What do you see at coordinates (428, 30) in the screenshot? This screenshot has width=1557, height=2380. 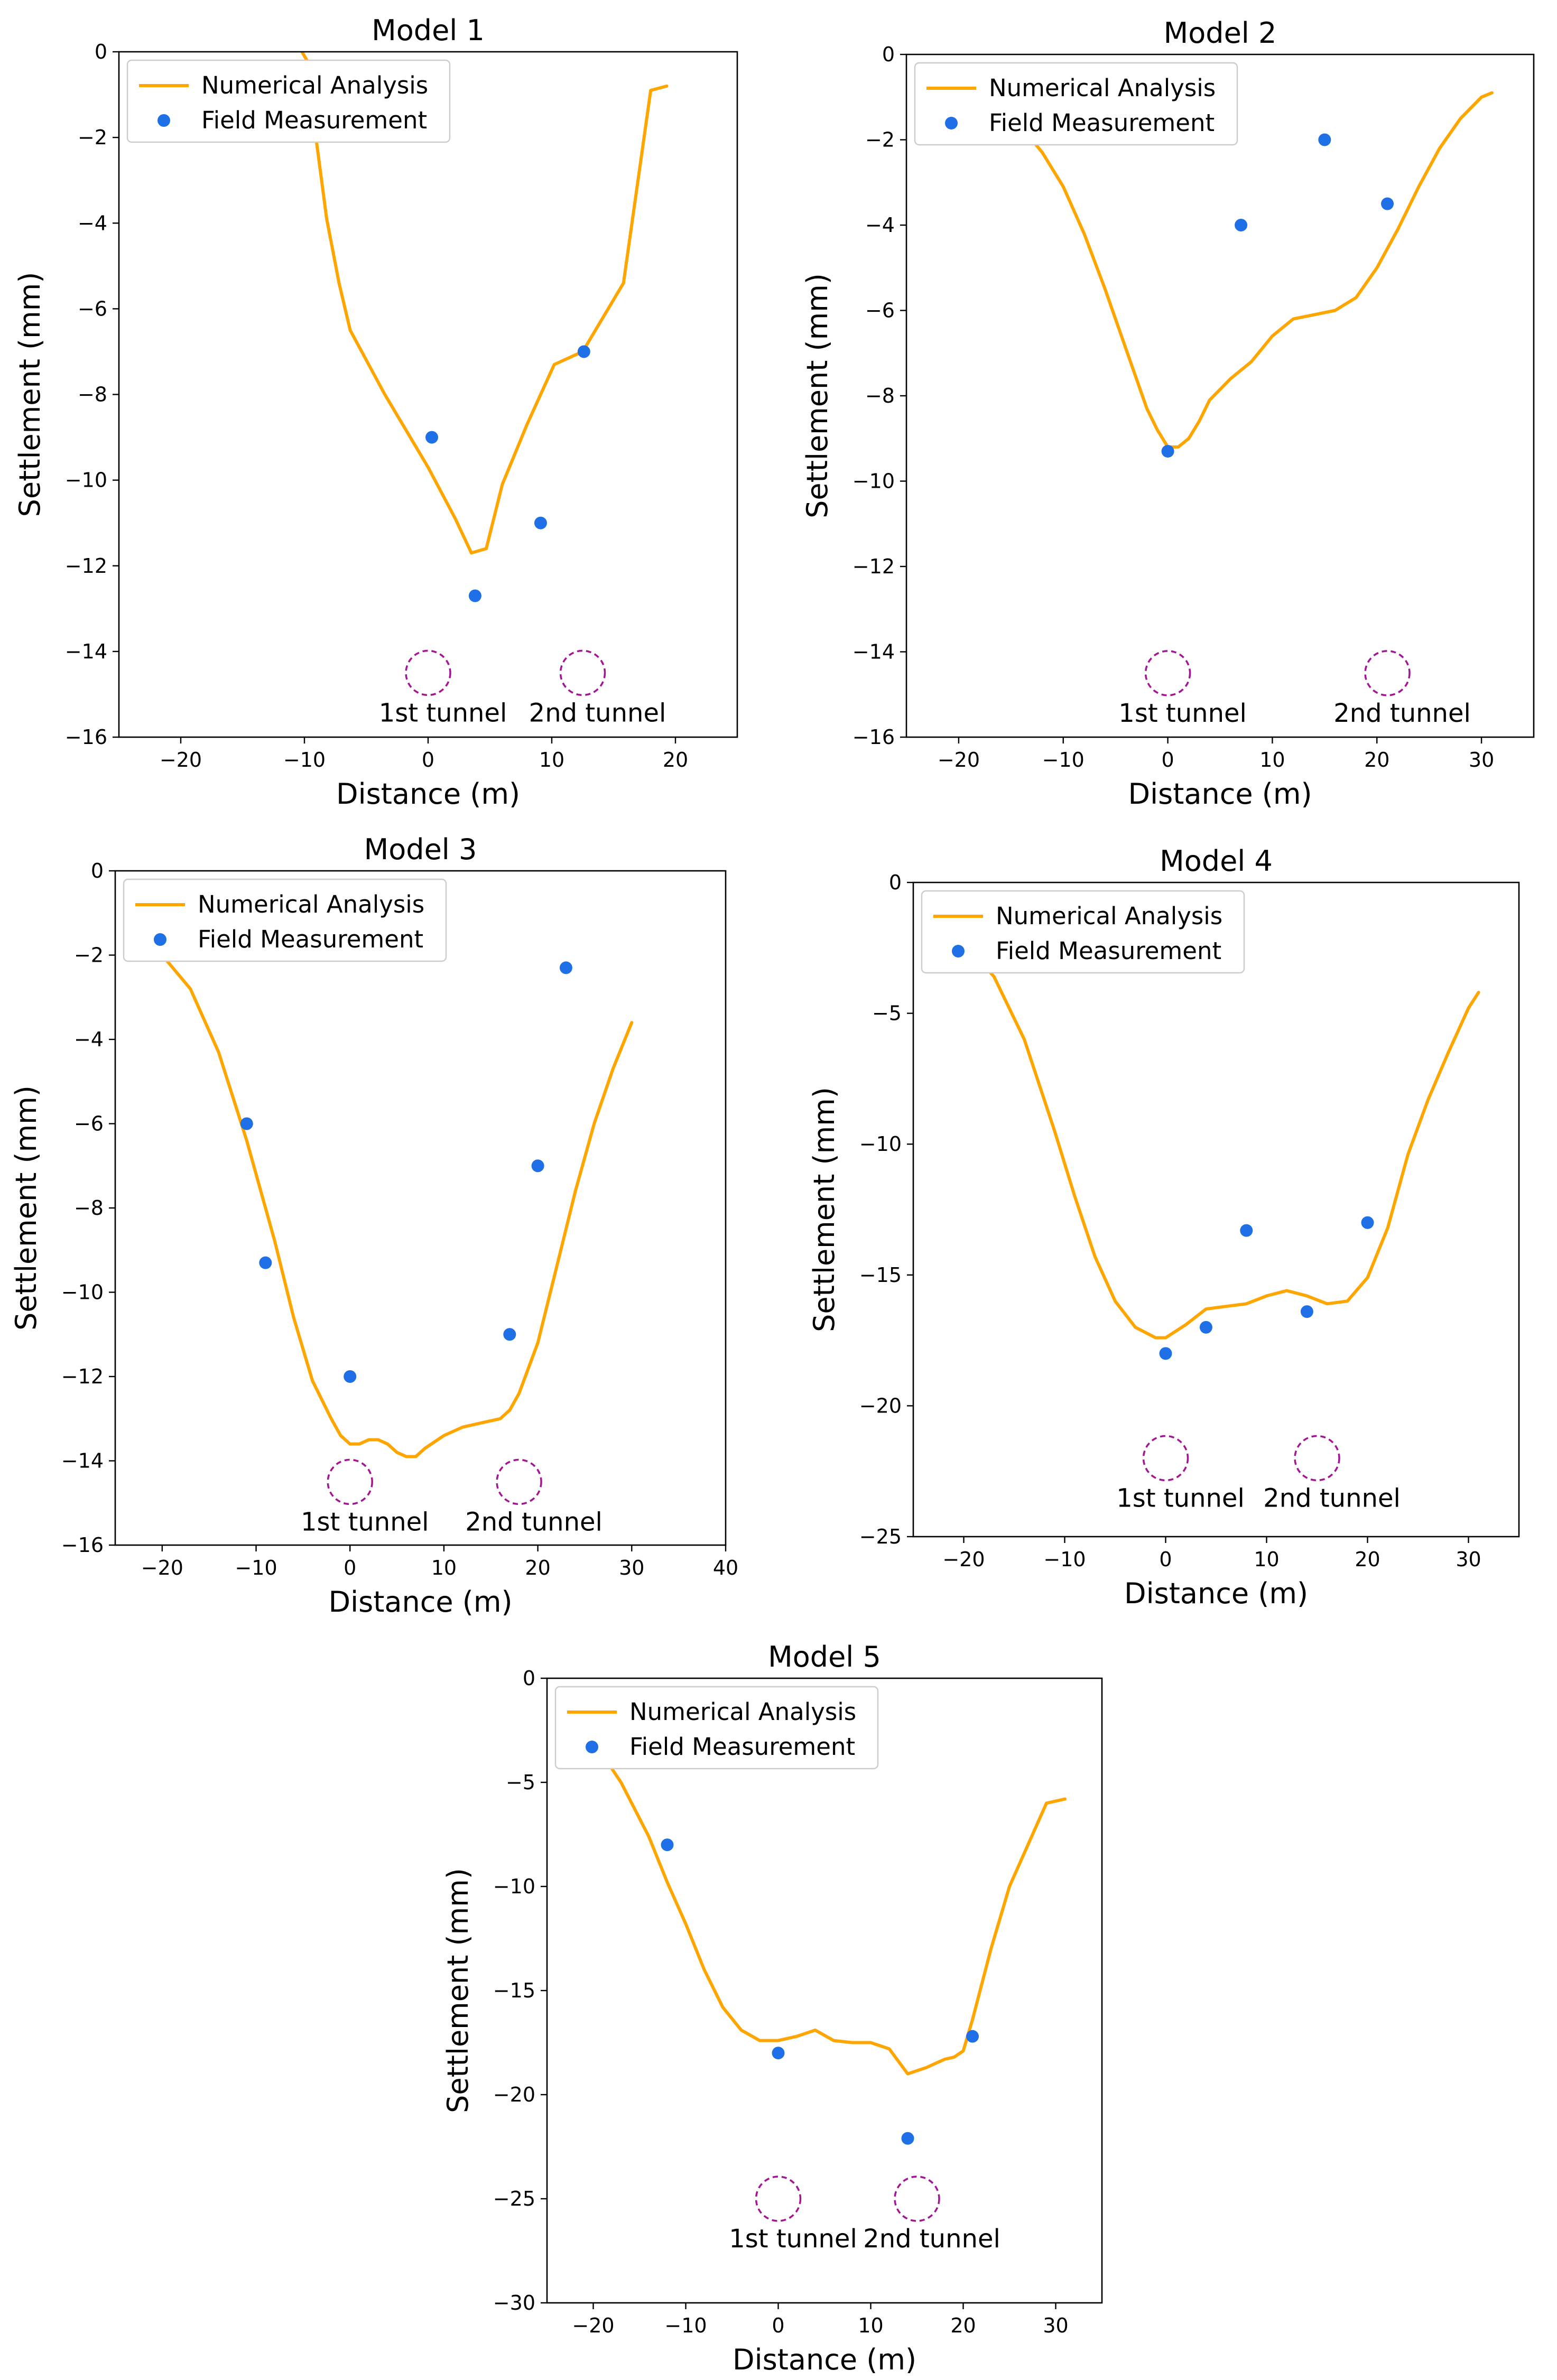 I see `chart-title: Model 1` at bounding box center [428, 30].